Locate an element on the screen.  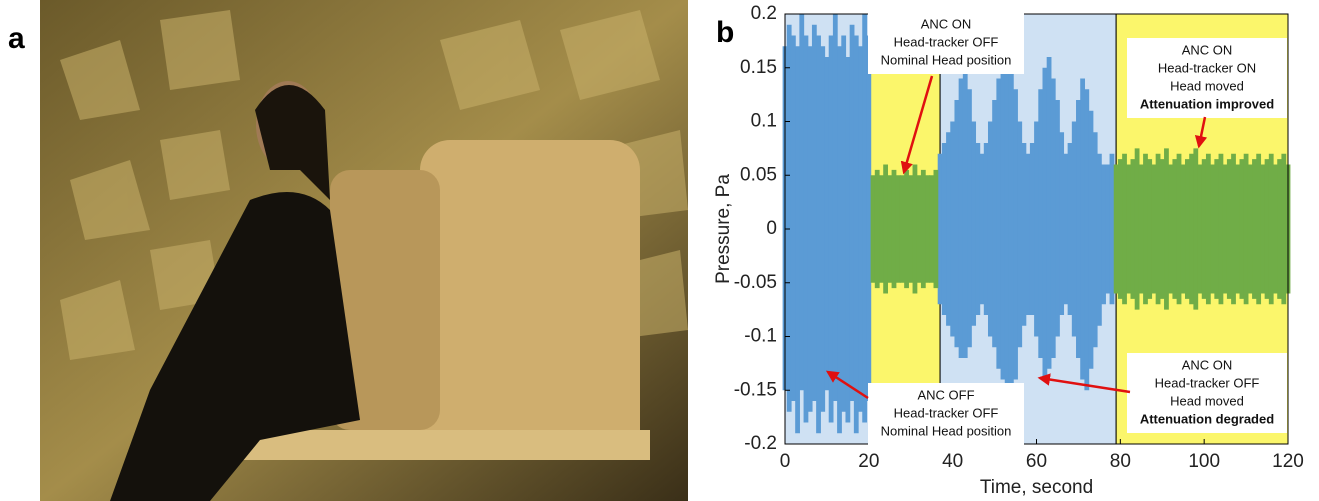
y-tick-label: -0.1 is located at coordinates (760, 336).